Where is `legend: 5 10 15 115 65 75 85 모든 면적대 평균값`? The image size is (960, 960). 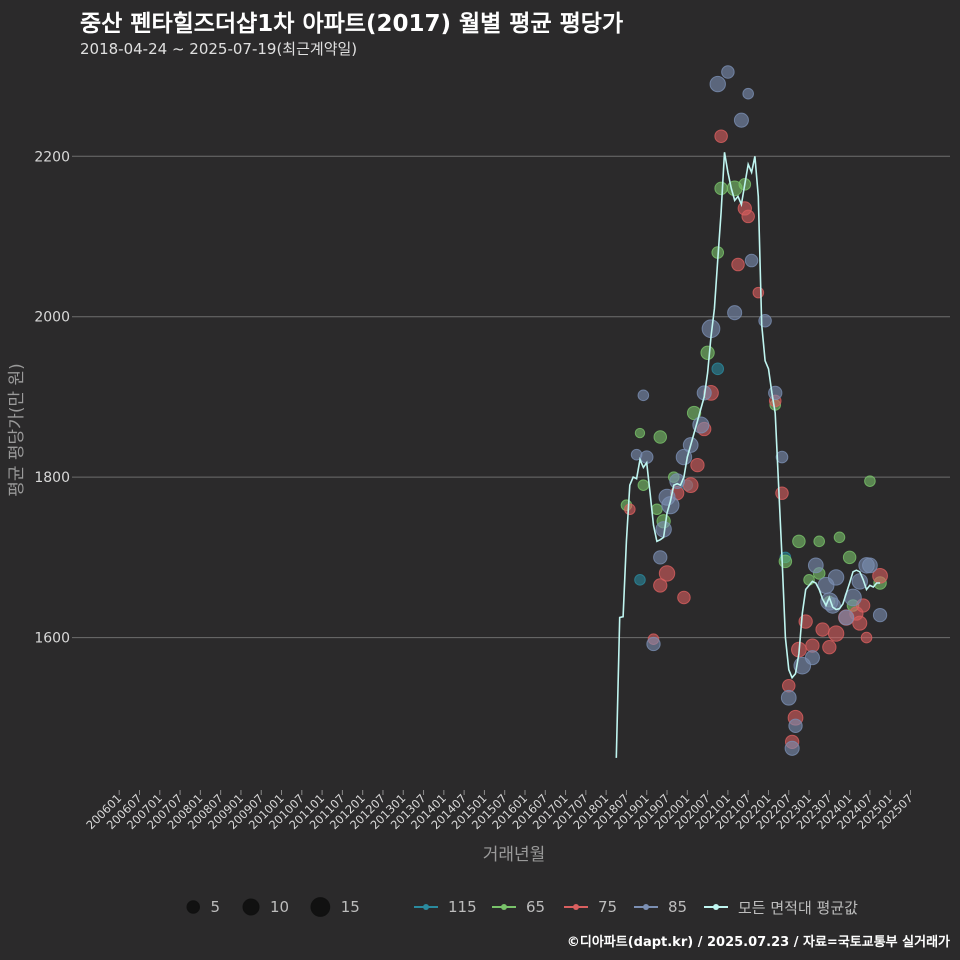 legend: 5 10 15 115 65 75 85 모든 면적대 평균값 is located at coordinates (480, 907).